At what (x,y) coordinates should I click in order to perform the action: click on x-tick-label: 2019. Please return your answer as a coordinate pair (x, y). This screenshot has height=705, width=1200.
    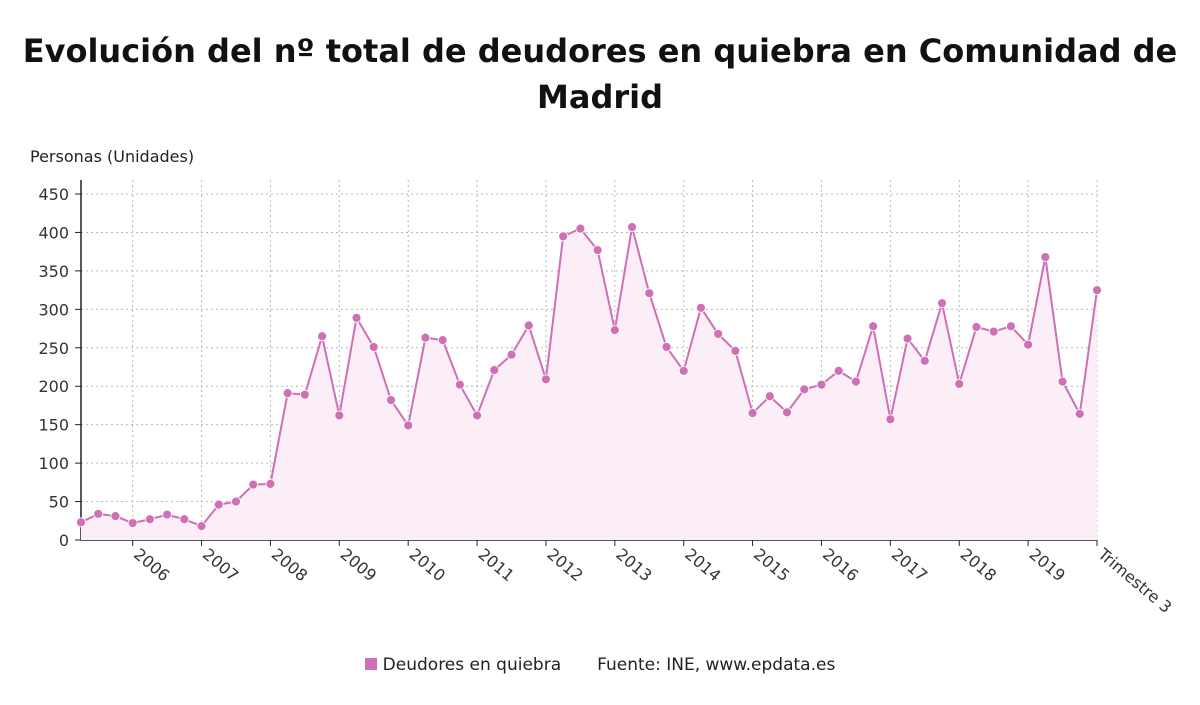
    Looking at the image, I should click on (1047, 565).